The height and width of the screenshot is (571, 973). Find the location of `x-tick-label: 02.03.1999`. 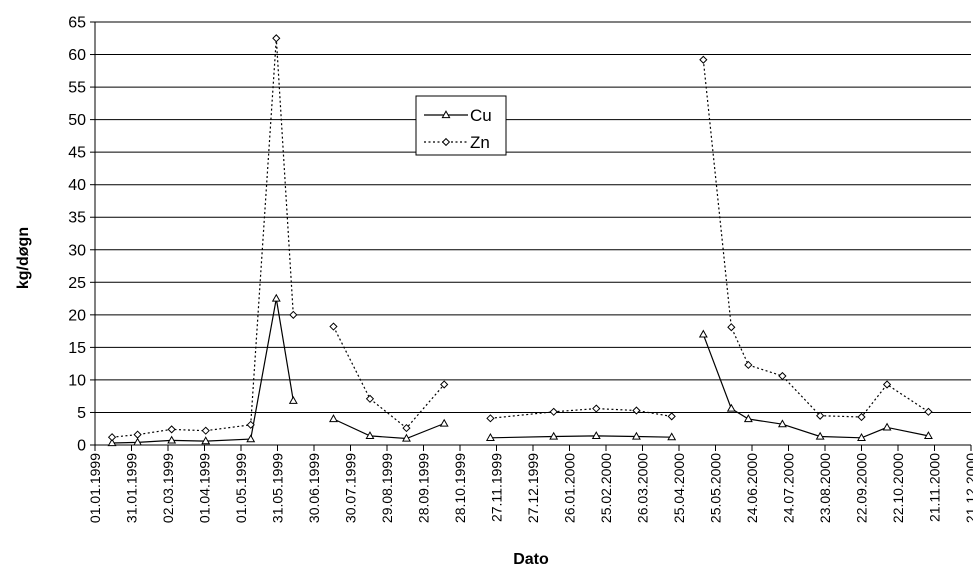

x-tick-label: 02.03.1999 is located at coordinates (168, 488).